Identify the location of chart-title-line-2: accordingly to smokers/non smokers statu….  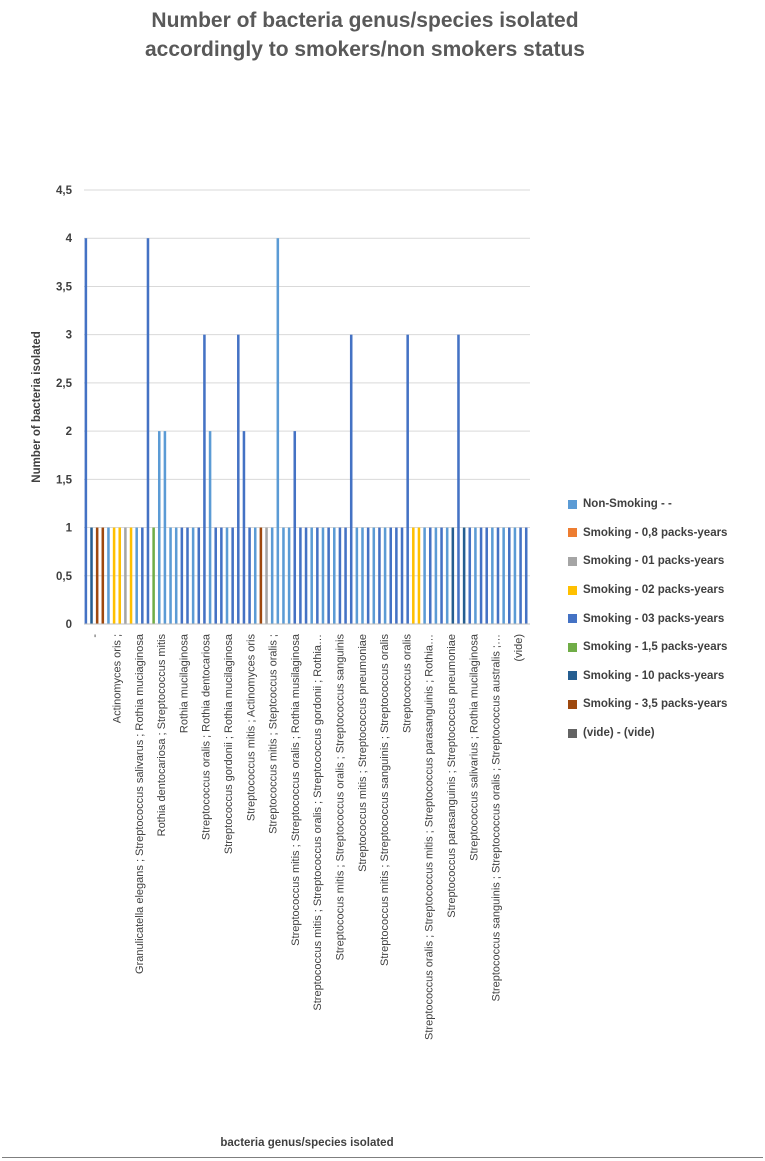
(365, 49).